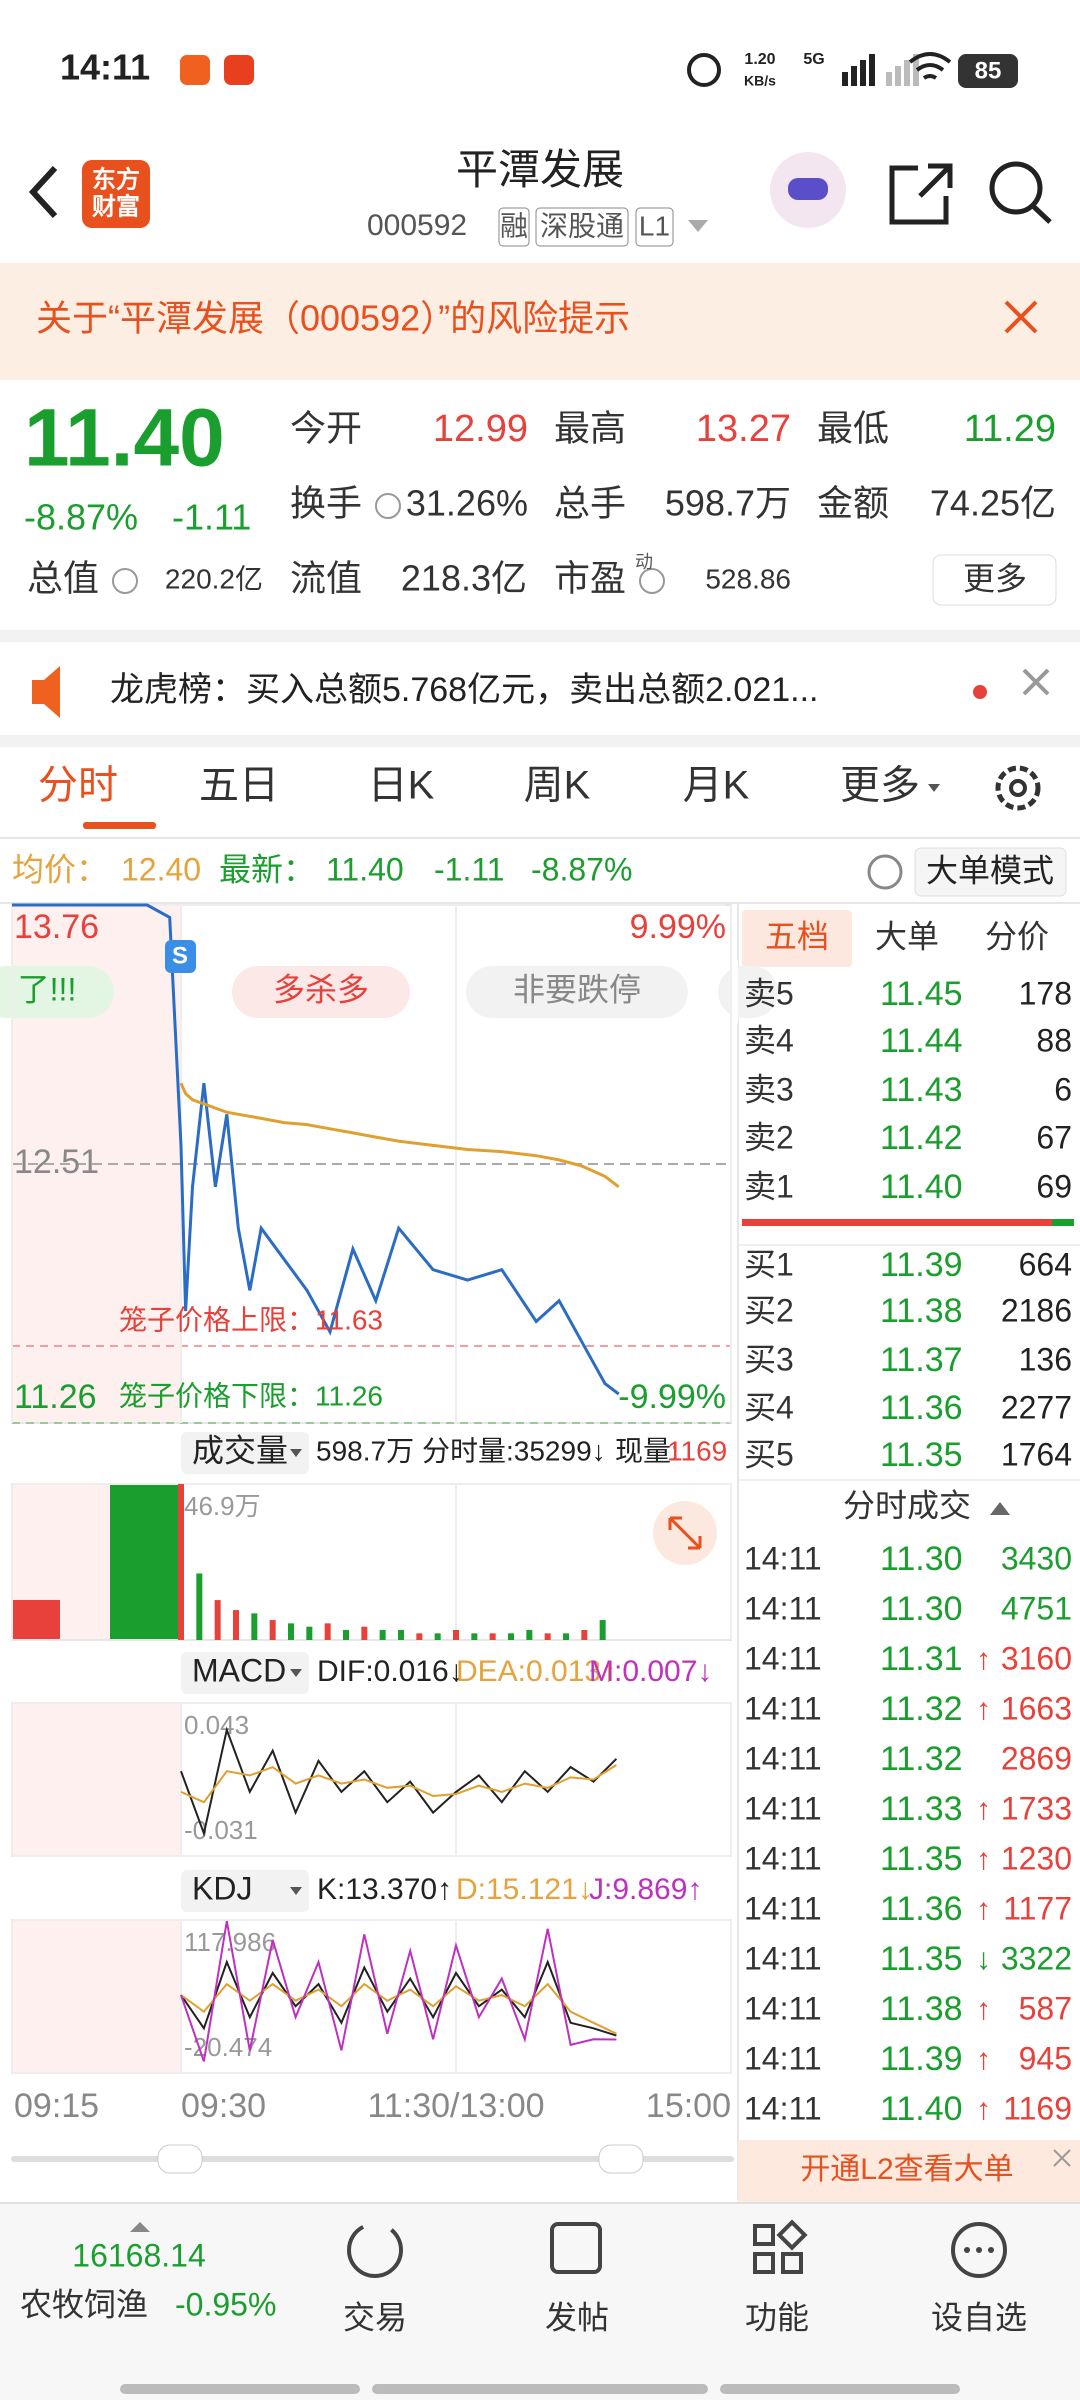 This screenshot has width=1080, height=2400. What do you see at coordinates (222, 1506) in the screenshot?
I see `y-tick-label: 46.9万` at bounding box center [222, 1506].